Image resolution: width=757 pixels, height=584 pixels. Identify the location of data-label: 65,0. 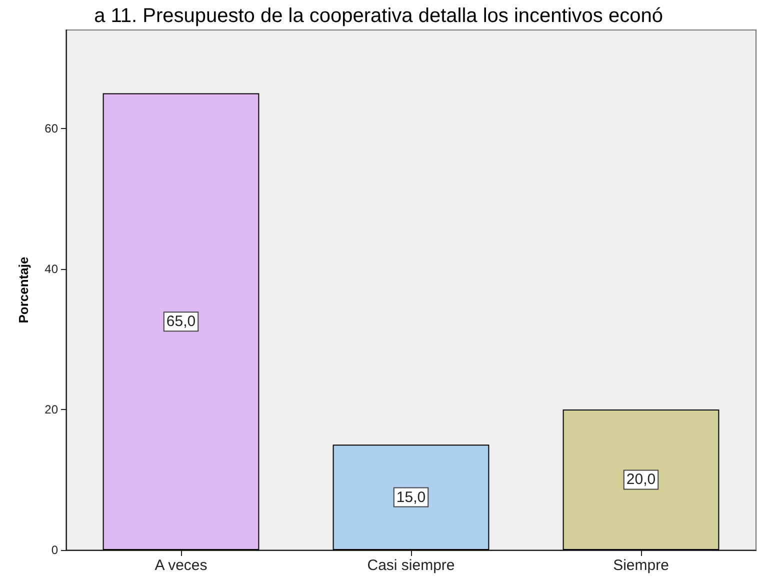
(181, 321).